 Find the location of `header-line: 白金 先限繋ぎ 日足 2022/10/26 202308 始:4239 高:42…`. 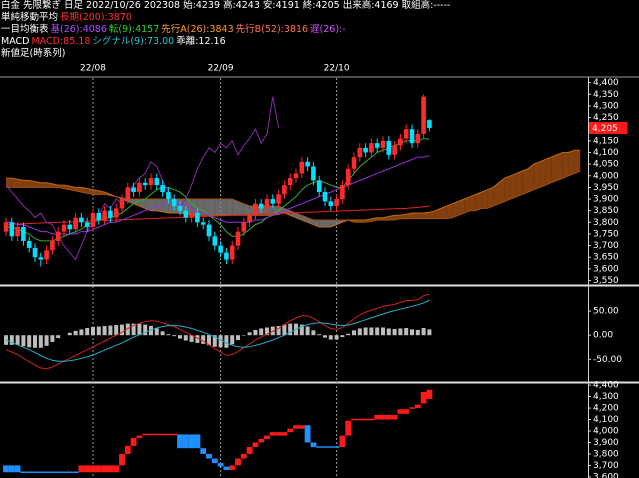

header-line: 白金 先限繋ぎ 日足 2022/10/26 202308 始:4239 高:42… is located at coordinates (226, 6).